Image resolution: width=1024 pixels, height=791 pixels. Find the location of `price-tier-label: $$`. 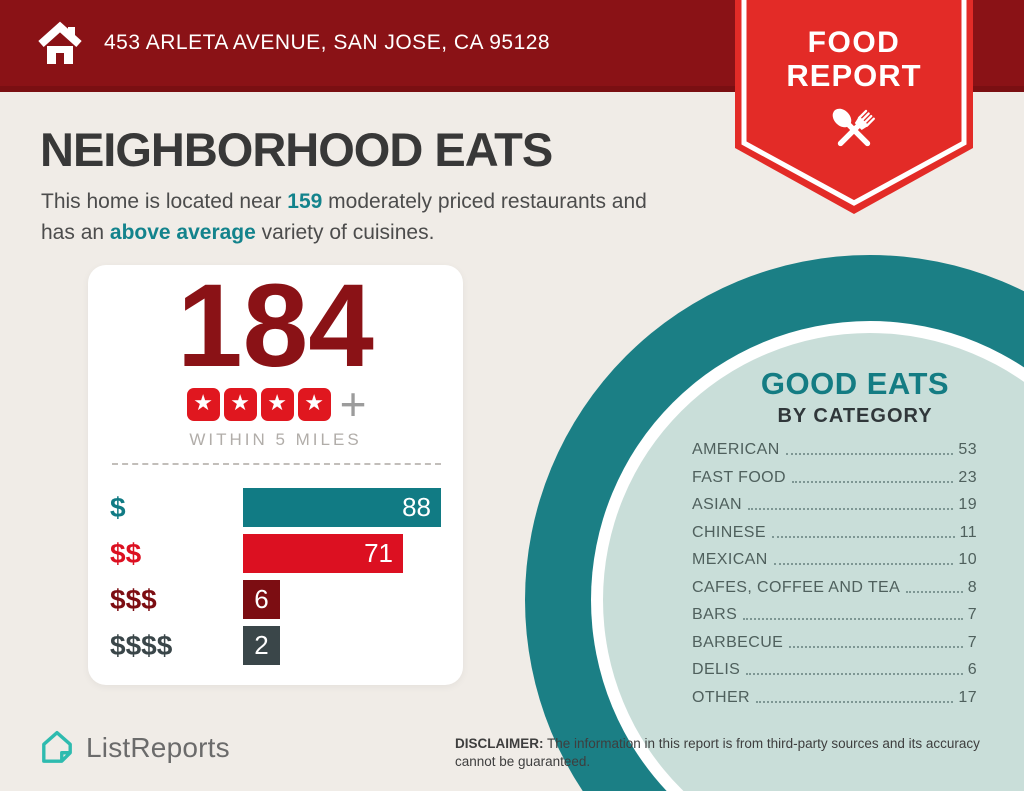

price-tier-label: $$ is located at coordinates (126, 553).